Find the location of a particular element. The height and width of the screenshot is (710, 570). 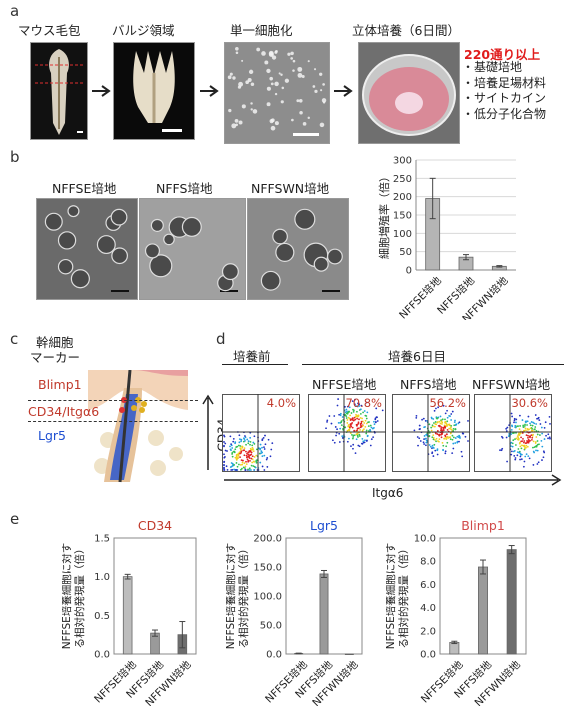

y-tick-label: 1.5 is located at coordinates (102, 539).